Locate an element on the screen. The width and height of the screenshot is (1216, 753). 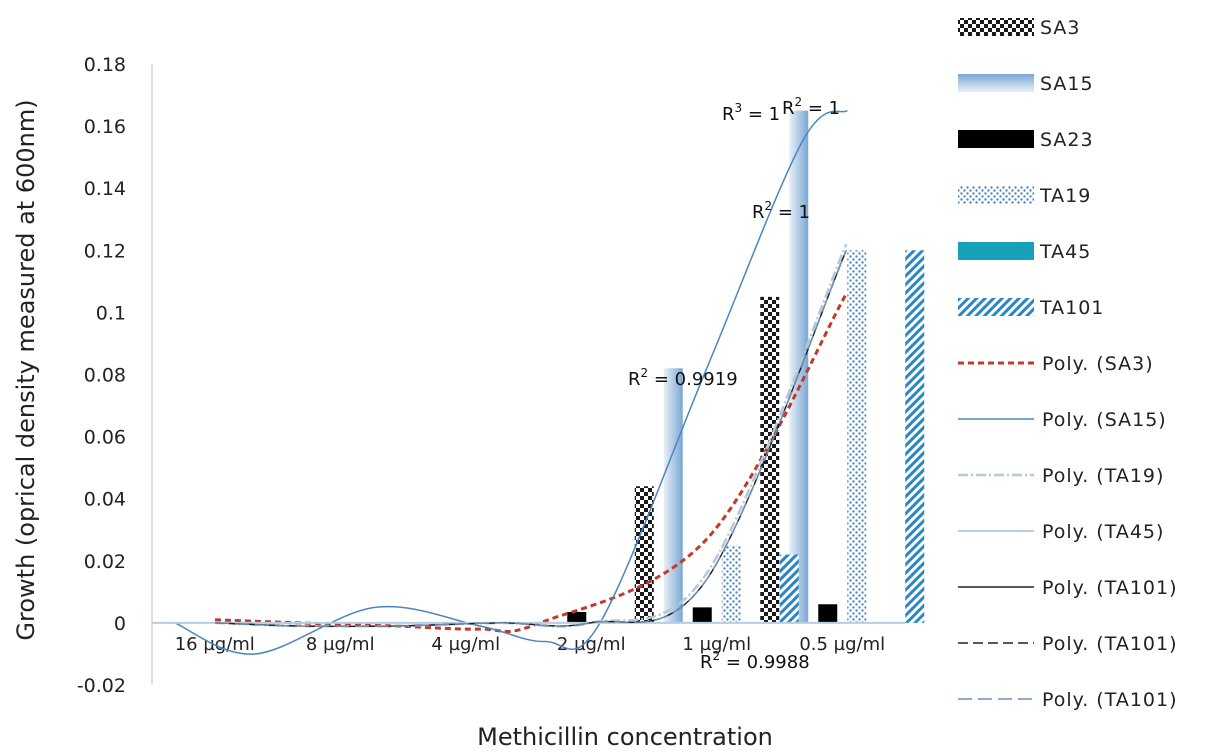
x-tick-label: 8 µg/ml is located at coordinates (340, 644).